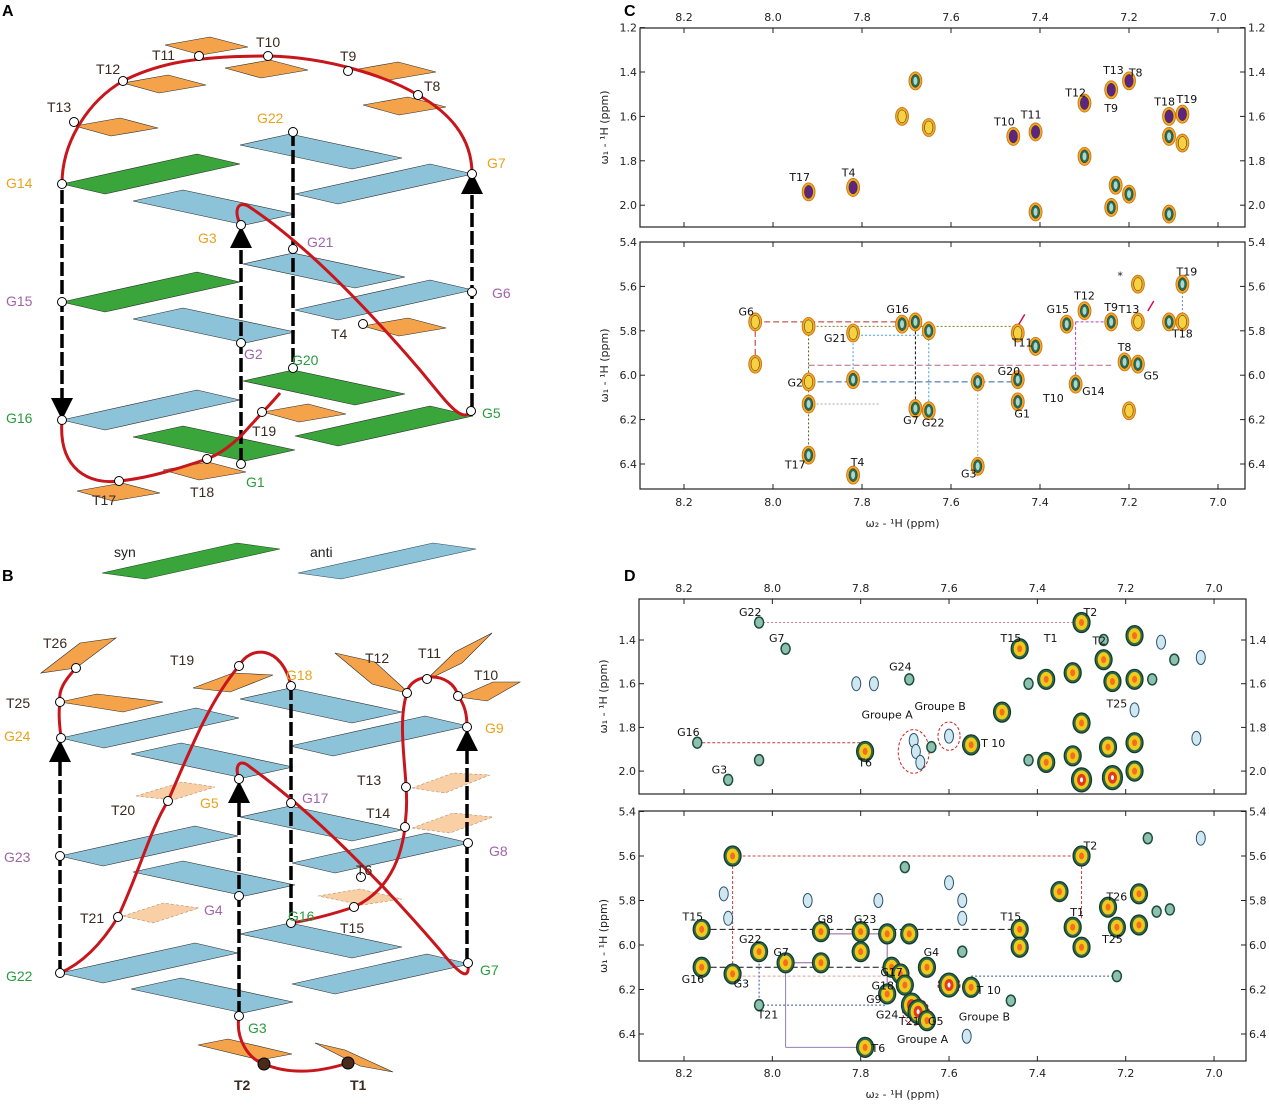 The image size is (1269, 1108). I want to click on peak-label: T18, so click(1164, 101).